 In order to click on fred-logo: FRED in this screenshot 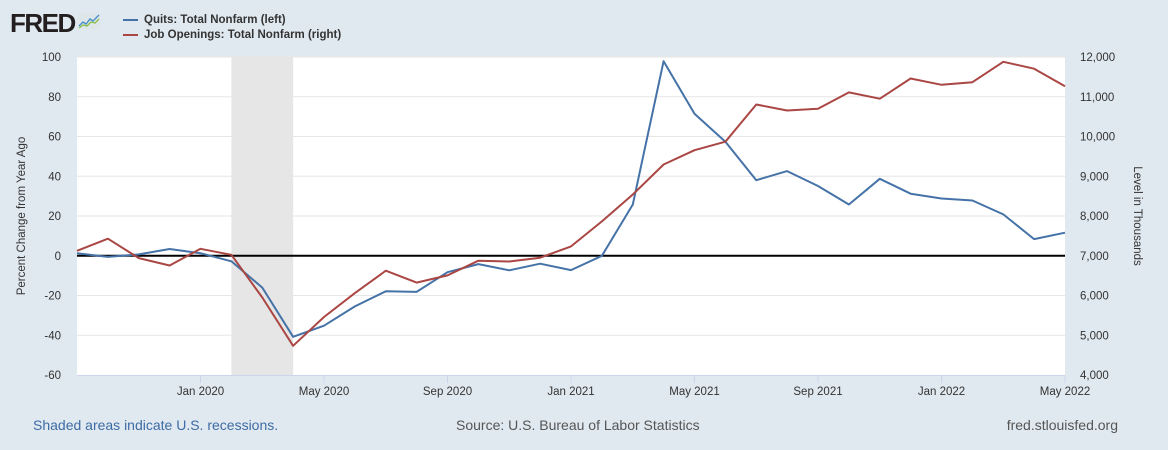, I will do `click(55, 23)`.